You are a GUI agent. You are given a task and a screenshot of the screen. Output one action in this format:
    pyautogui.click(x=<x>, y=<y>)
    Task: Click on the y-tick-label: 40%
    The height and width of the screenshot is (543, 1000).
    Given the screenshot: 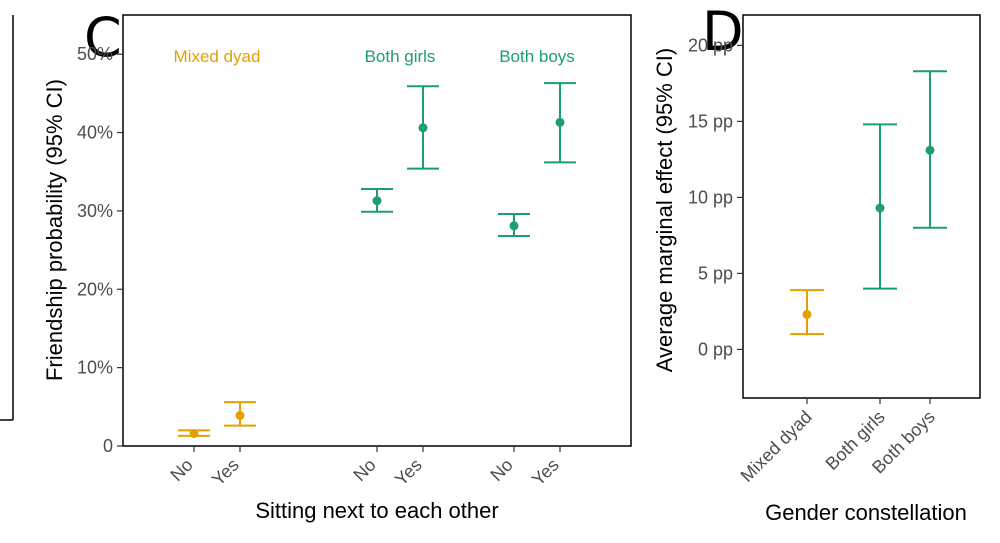 What is the action you would take?
    pyautogui.click(x=95, y=133)
    